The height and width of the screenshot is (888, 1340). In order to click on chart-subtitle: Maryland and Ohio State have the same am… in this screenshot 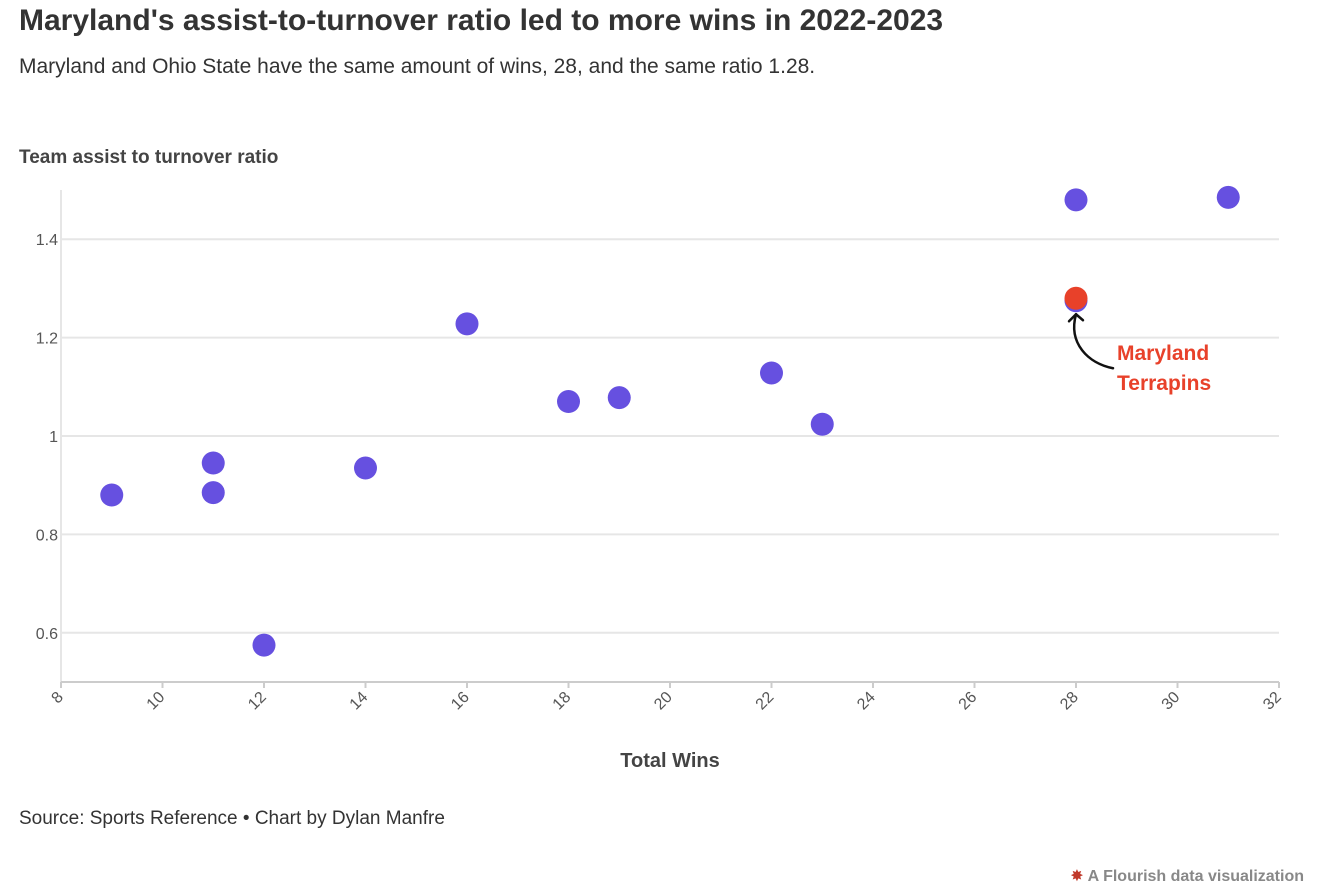, I will do `click(417, 66)`.